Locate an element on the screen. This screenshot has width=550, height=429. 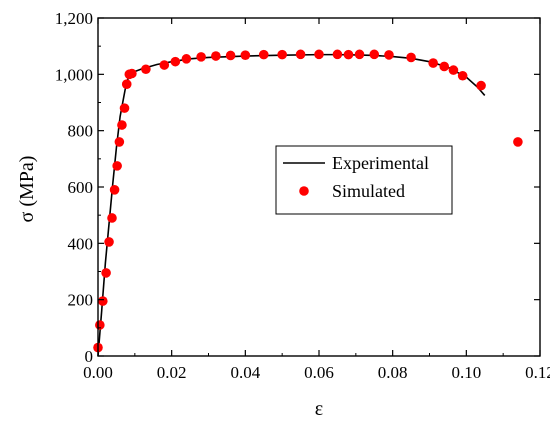
y-tick-label: 1,200 is located at coordinates (74, 18).